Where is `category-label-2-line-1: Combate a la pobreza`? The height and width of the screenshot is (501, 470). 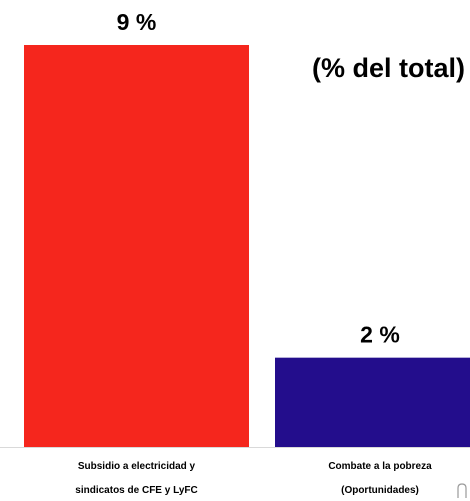 category-label-2-line-1: Combate a la pobreza is located at coordinates (380, 466).